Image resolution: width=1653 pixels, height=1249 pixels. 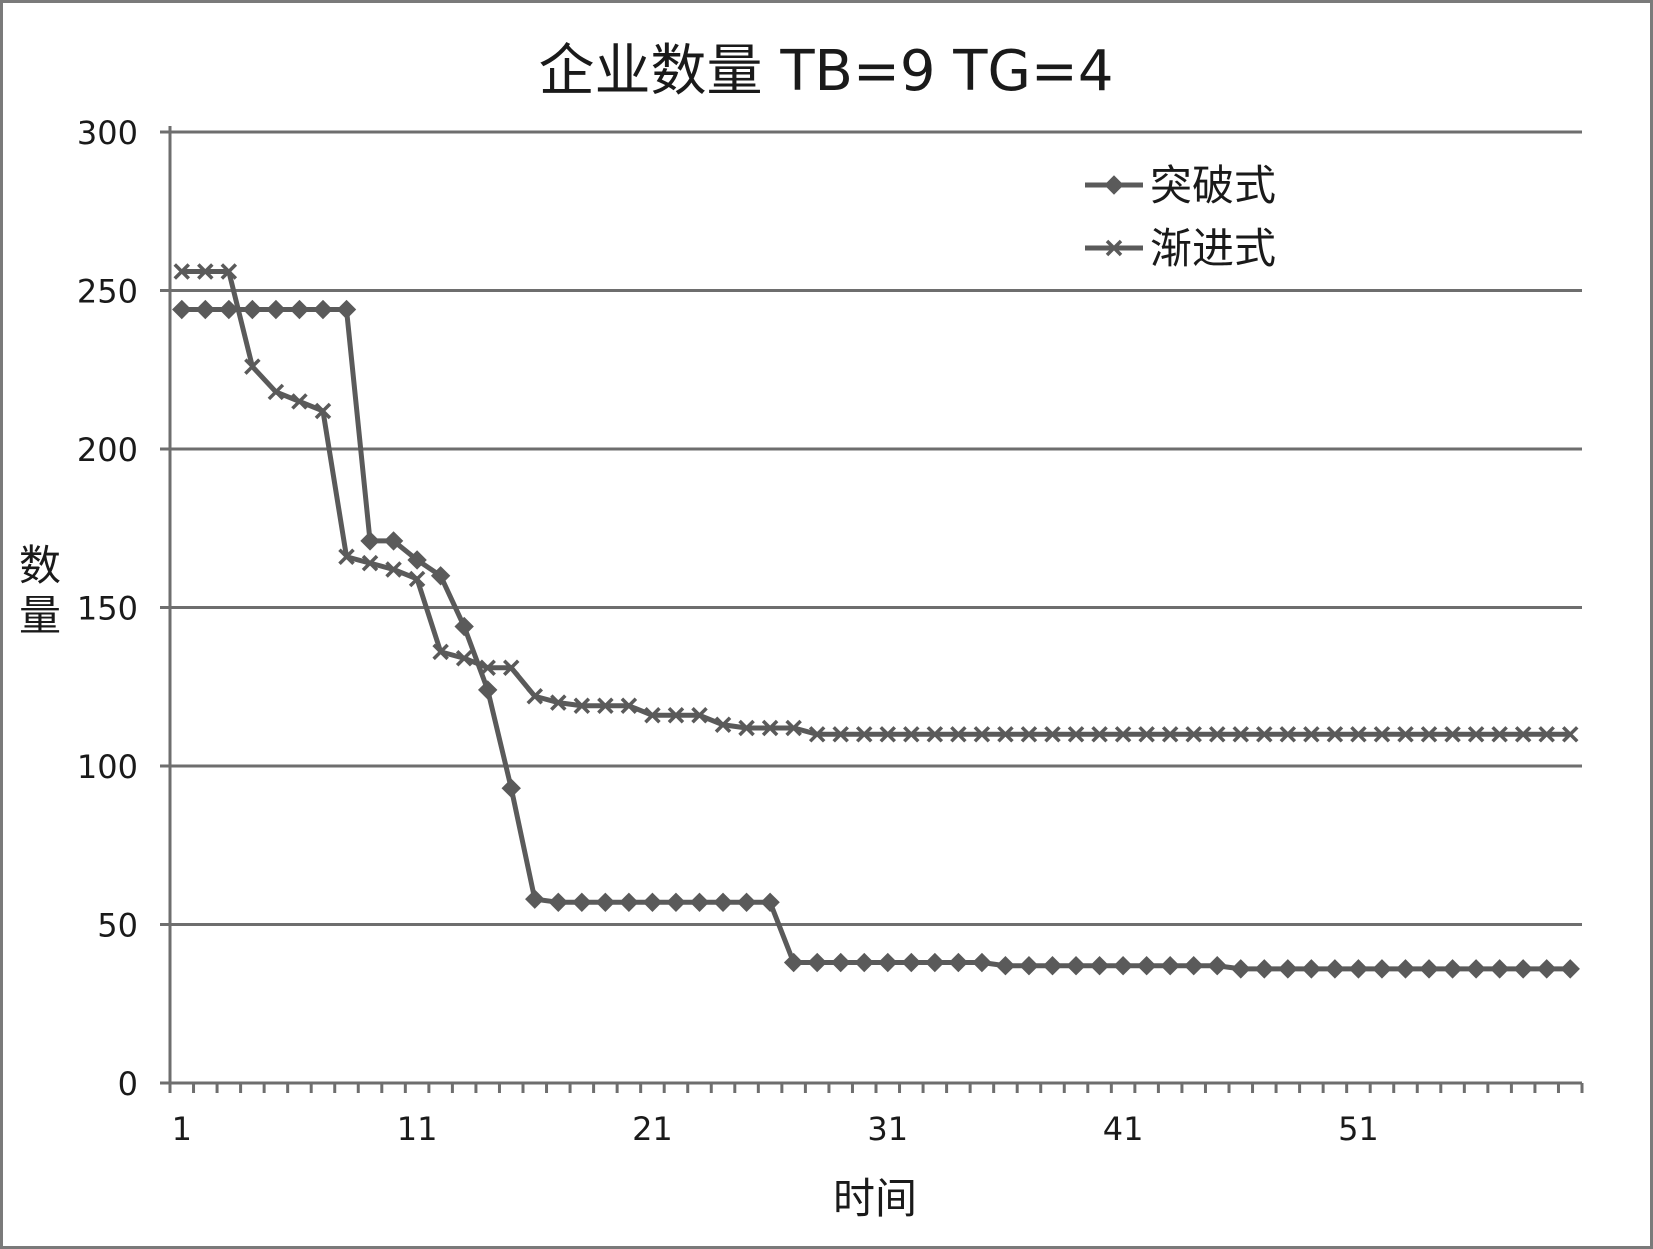 What do you see at coordinates (107, 292) in the screenshot?
I see `y-tick-label: 250` at bounding box center [107, 292].